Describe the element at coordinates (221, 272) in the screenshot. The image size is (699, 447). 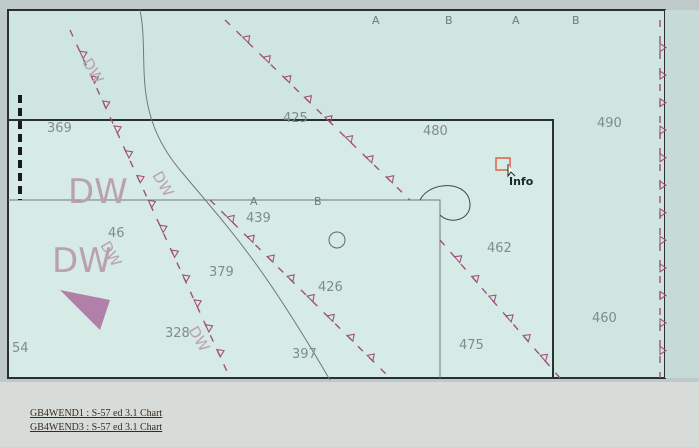
I see `sounding: 379` at that location.